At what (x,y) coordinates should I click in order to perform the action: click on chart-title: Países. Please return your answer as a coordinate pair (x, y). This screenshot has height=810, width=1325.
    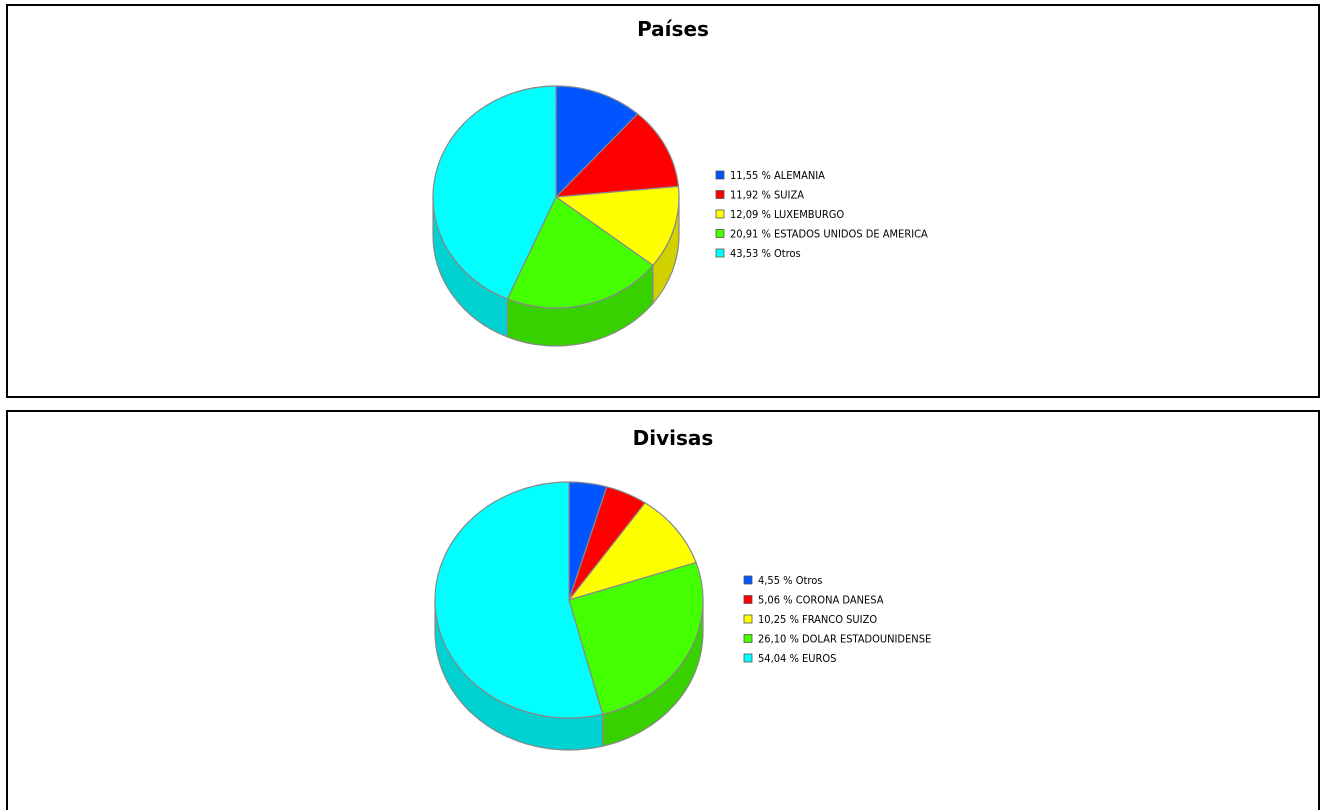
    Looking at the image, I should click on (673, 29).